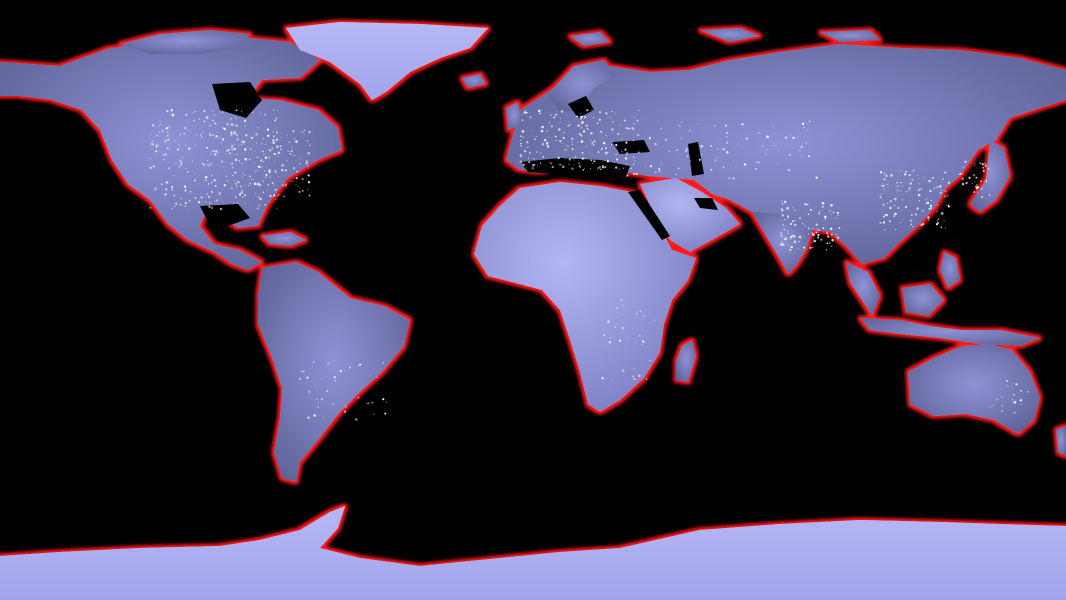 This screenshot has width=1066, height=600. What do you see at coordinates (387, 61) in the screenshot?
I see `greenland-landmass` at bounding box center [387, 61].